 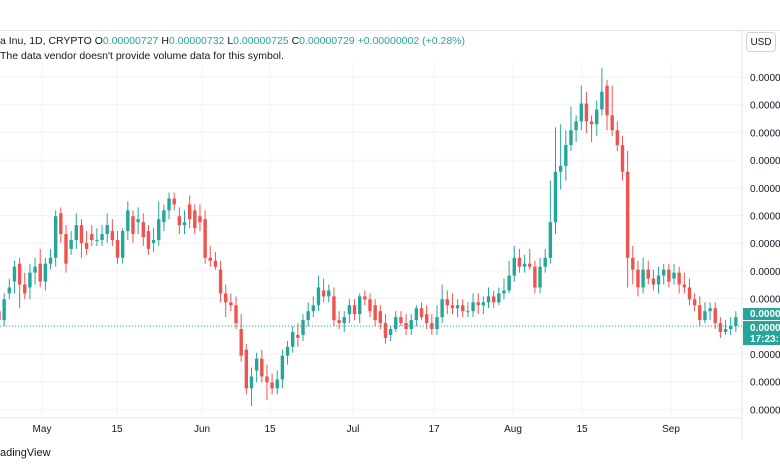 I want to click on time-tick-label: Aug, so click(x=513, y=429).